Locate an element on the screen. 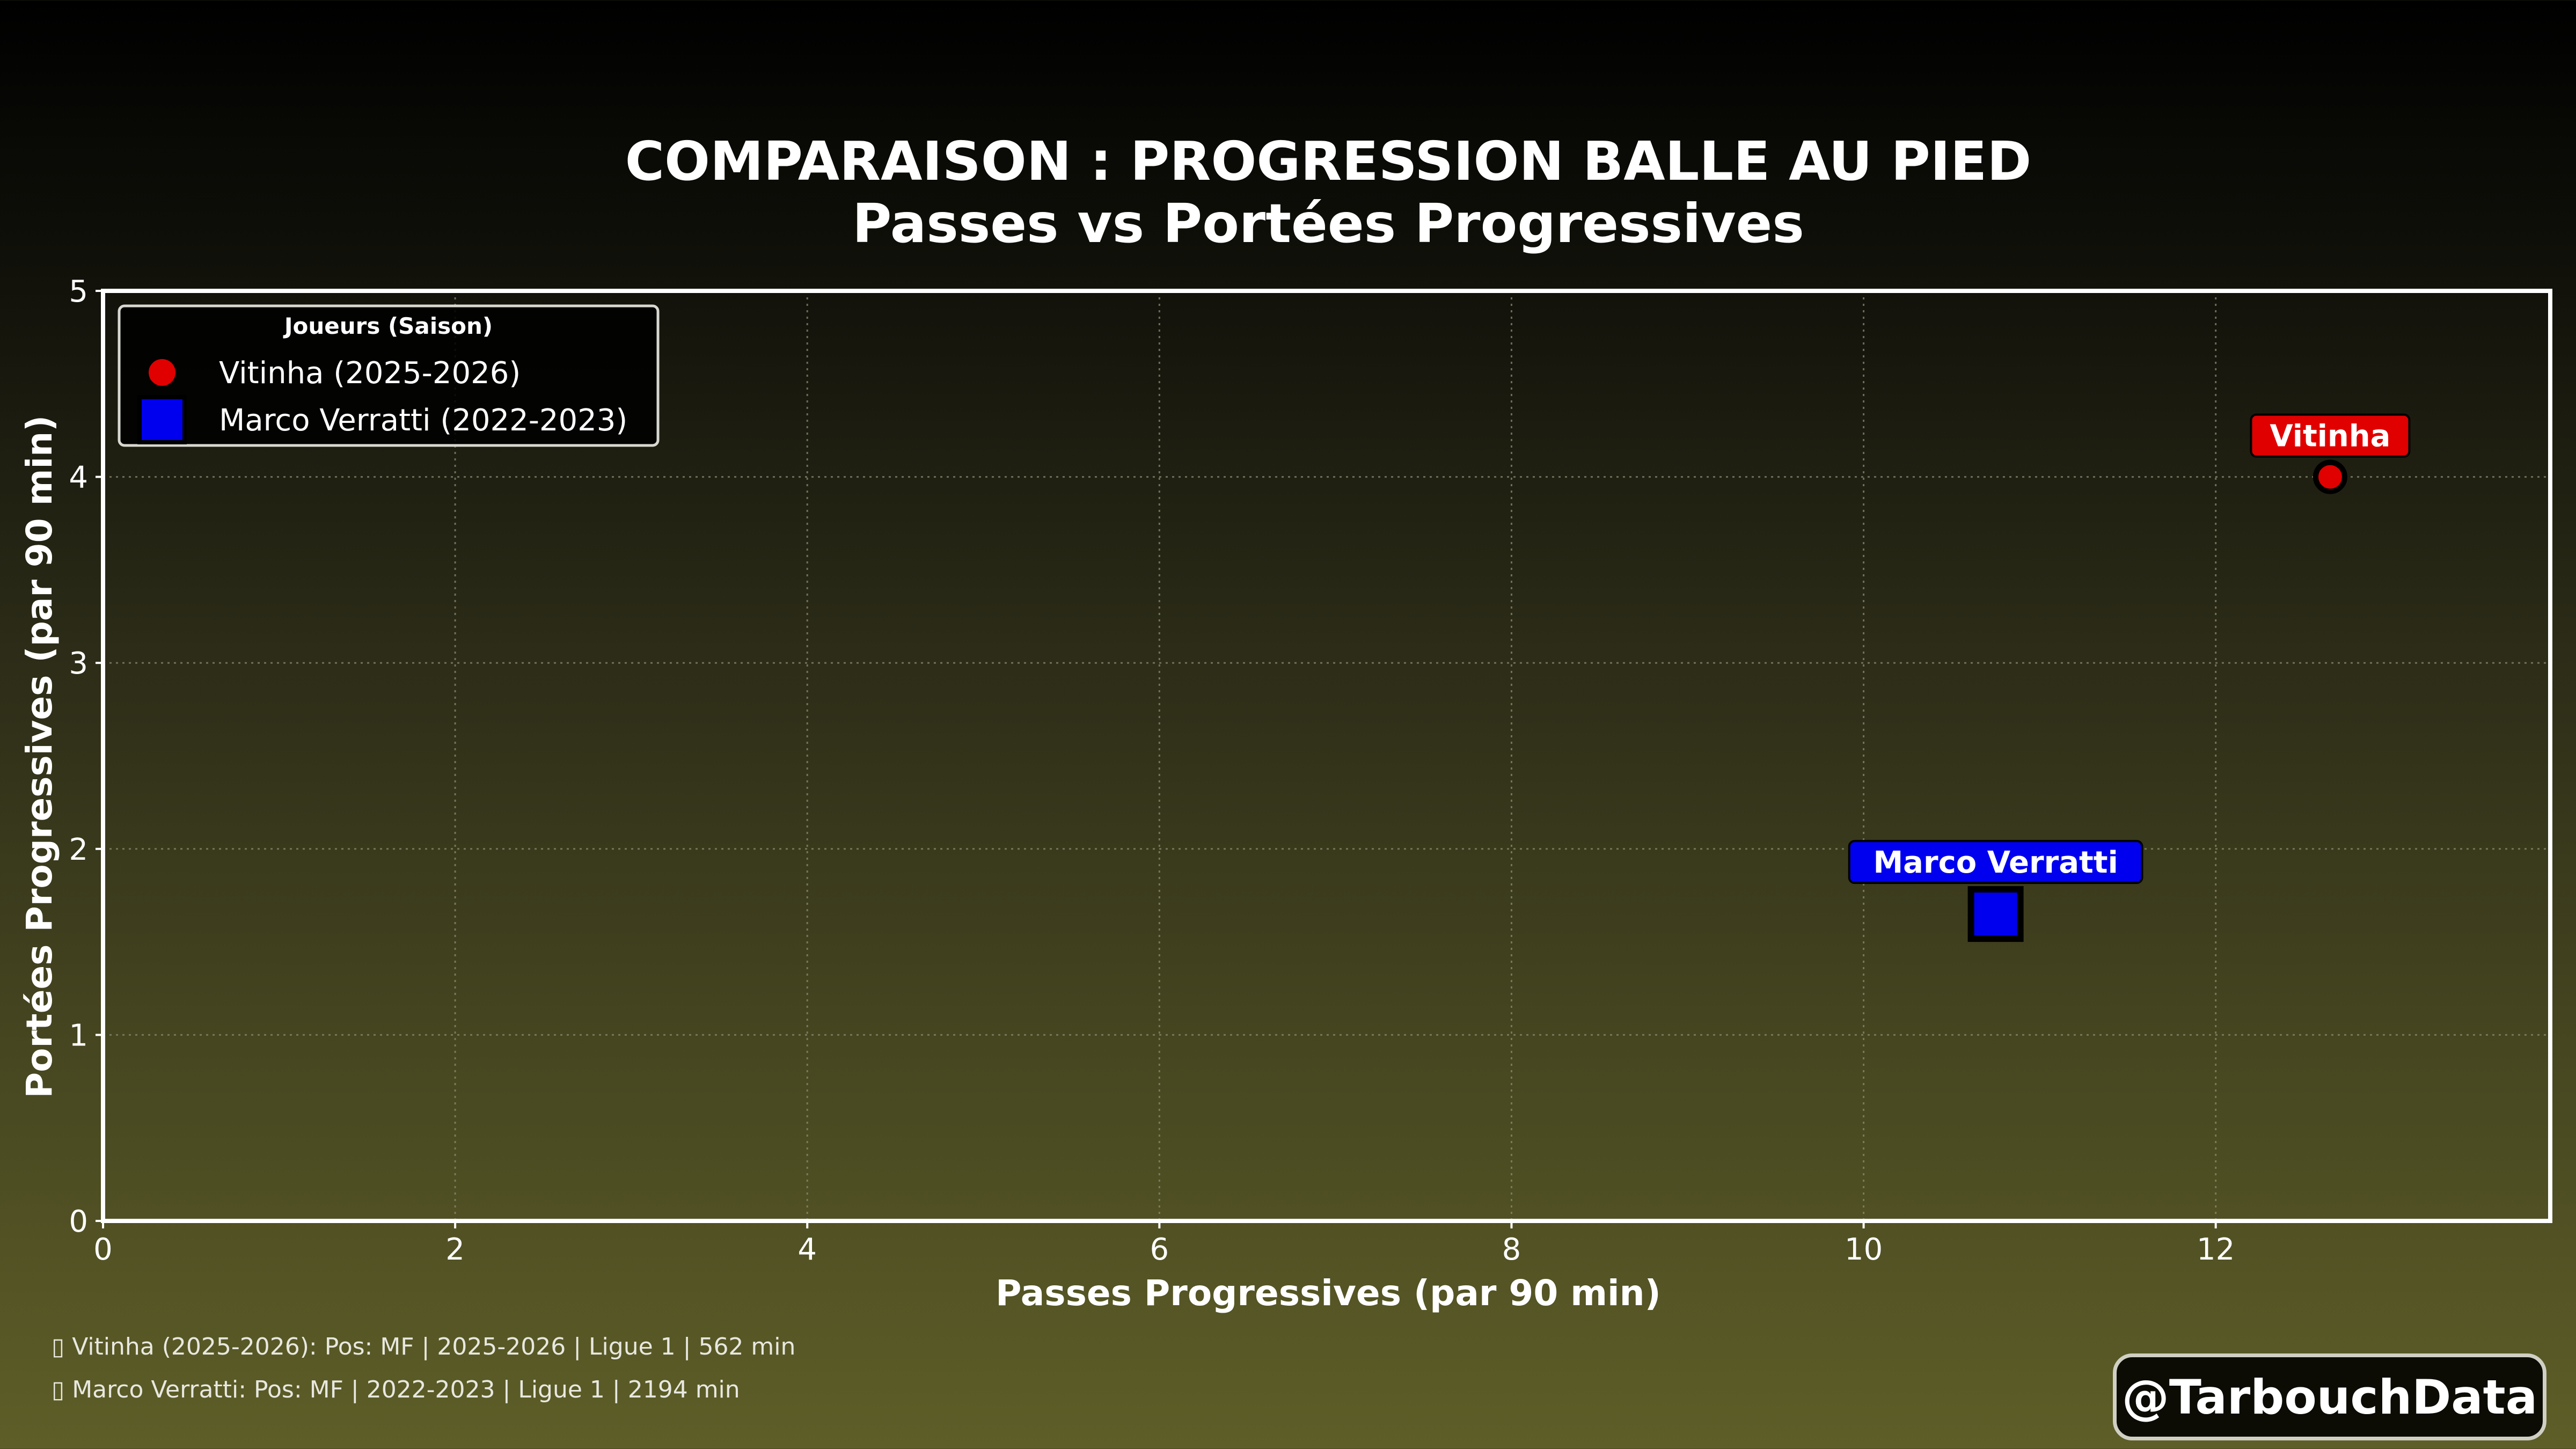 This screenshot has height=1449, width=2576. point-label: Marco Verratti is located at coordinates (1995, 862).